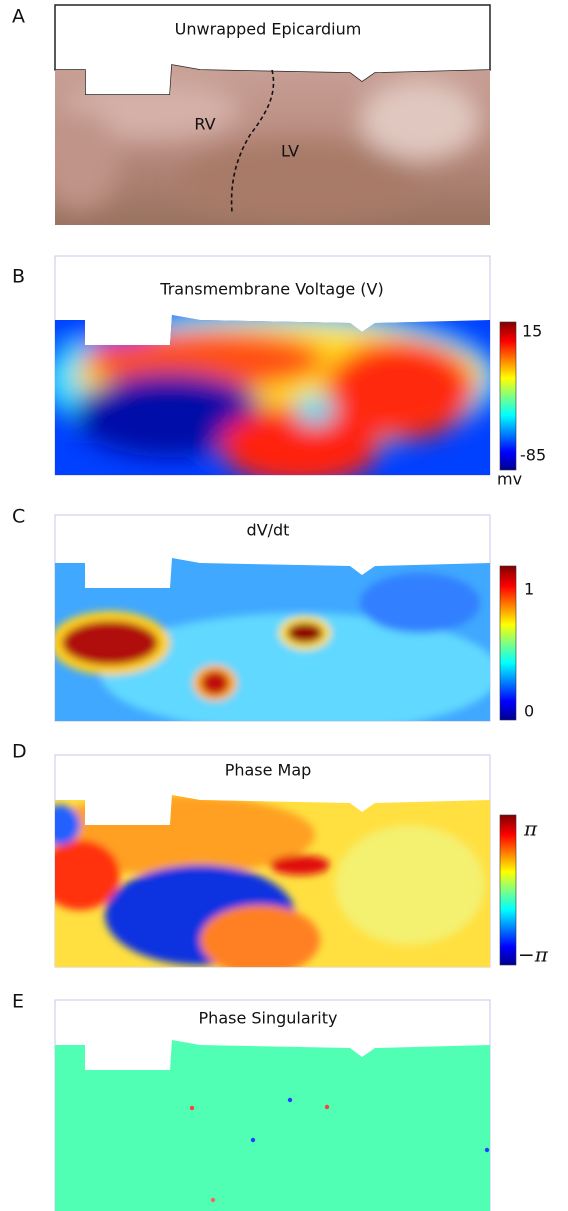  What do you see at coordinates (290, 151) in the screenshot?
I see `region-label: LV` at bounding box center [290, 151].